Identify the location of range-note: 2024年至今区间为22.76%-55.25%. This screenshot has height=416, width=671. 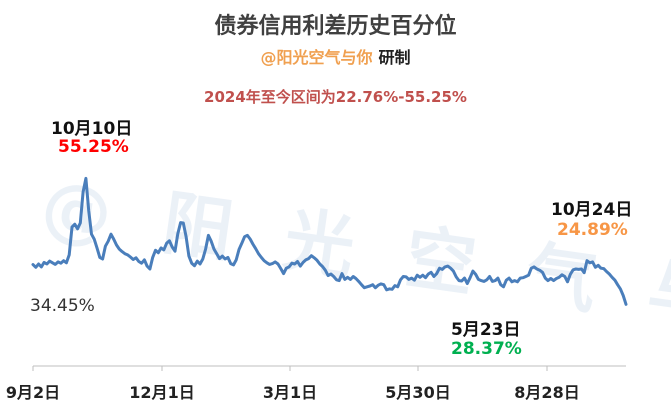
(335, 97).